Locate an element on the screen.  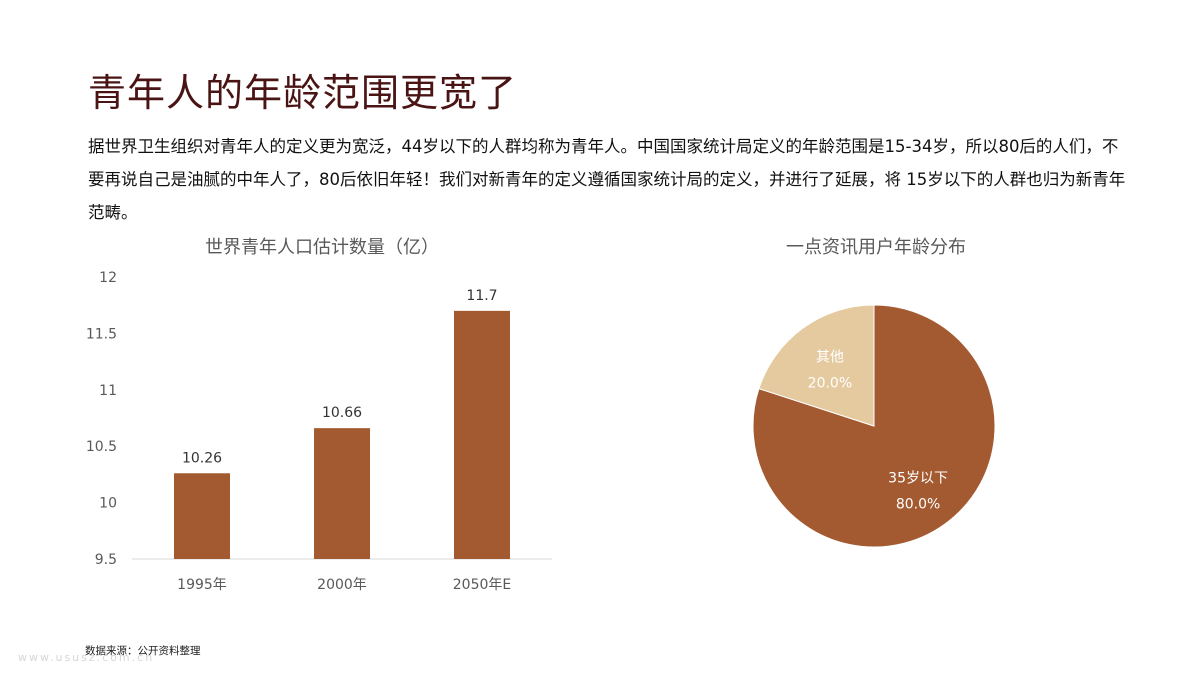
bar-chart-title: 世界青年人口估计数量（亿） is located at coordinates (322, 247).